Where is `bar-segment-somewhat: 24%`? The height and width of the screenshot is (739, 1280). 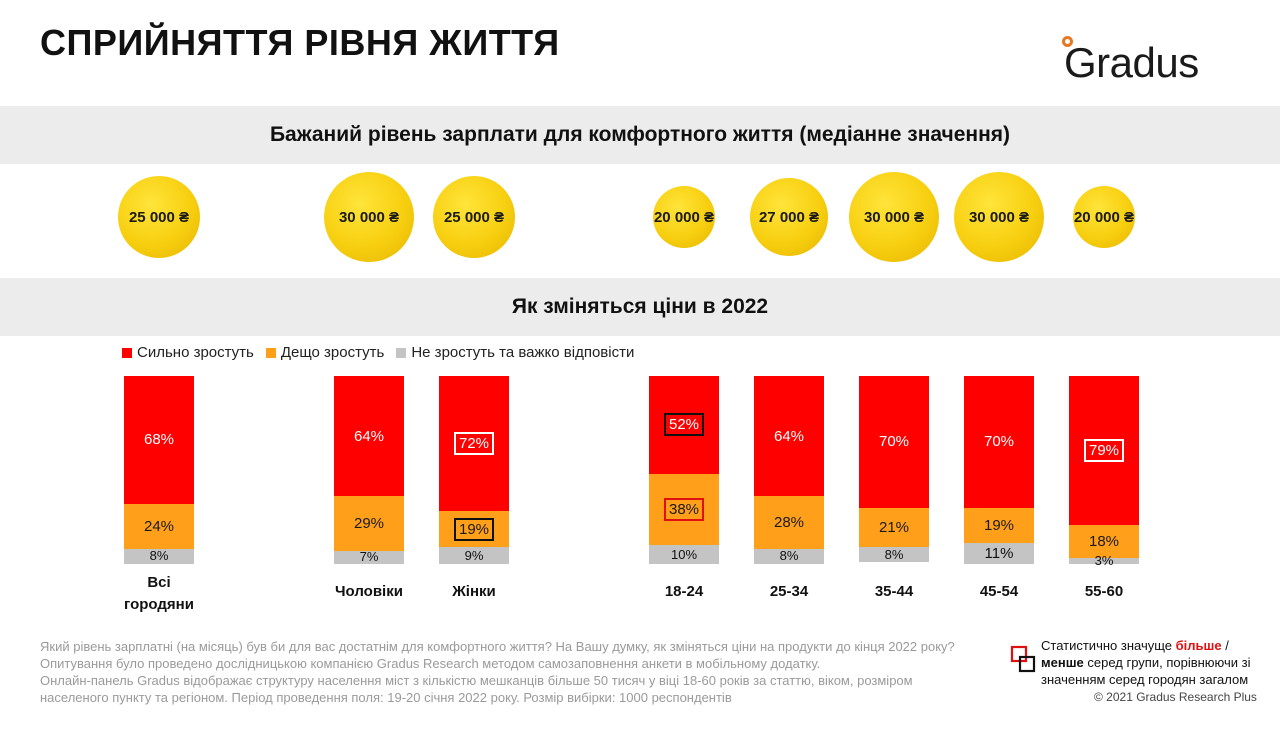
bar-segment-somewhat: 24% is located at coordinates (159, 526).